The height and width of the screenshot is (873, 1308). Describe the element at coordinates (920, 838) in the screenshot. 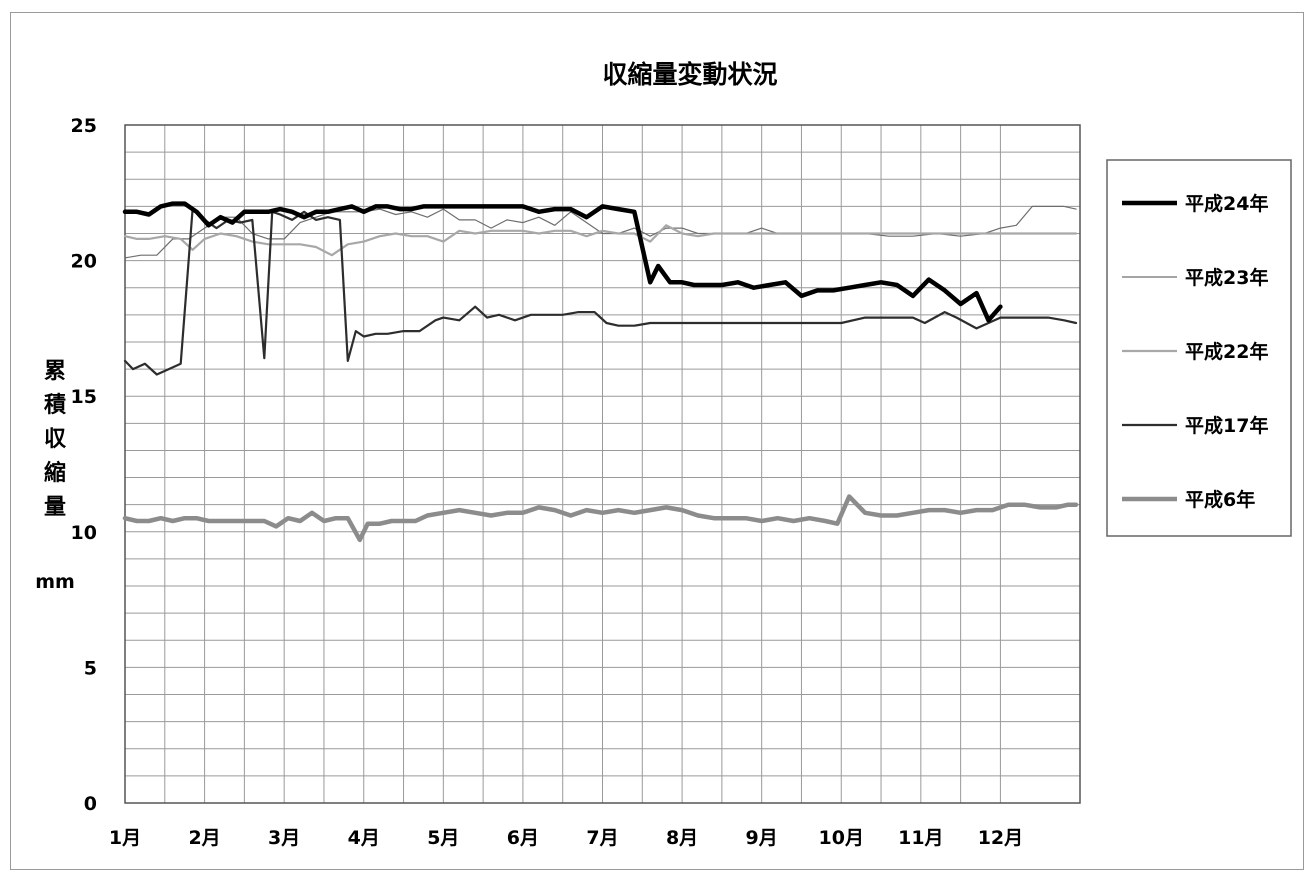

I see `x-tick-label: 11月` at that location.